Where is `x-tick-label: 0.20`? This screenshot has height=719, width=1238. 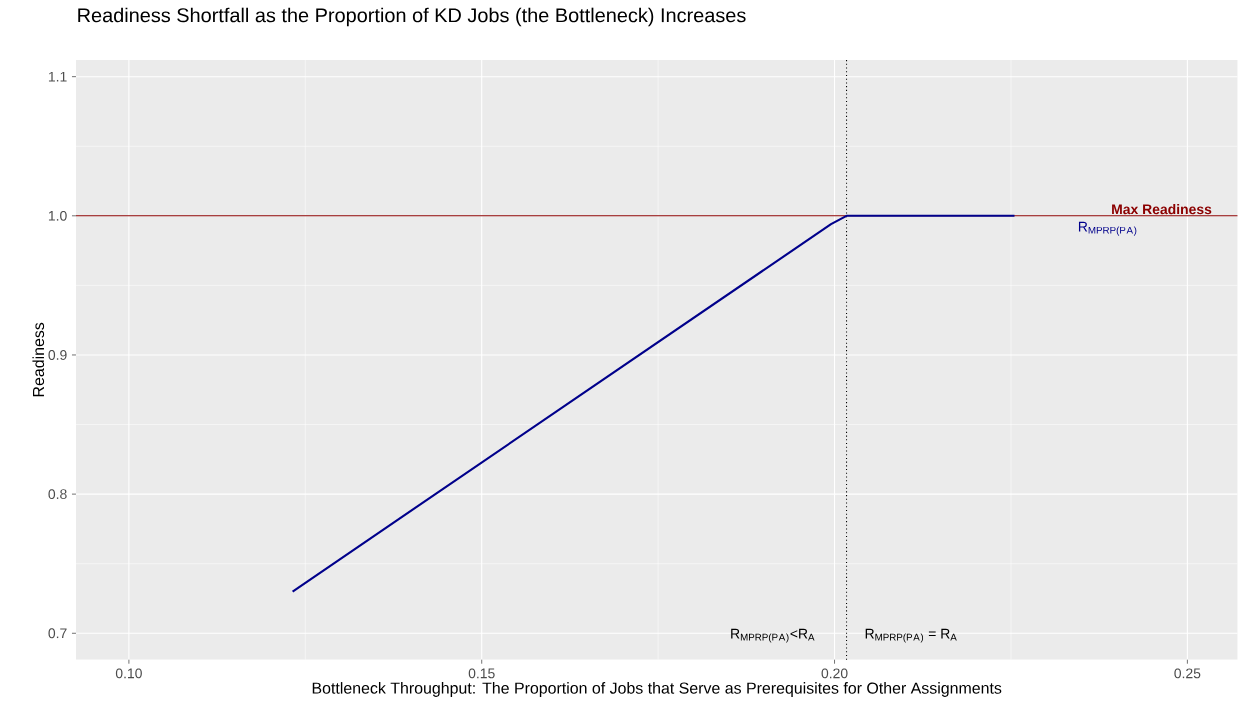
x-tick-label: 0.20 is located at coordinates (834, 673).